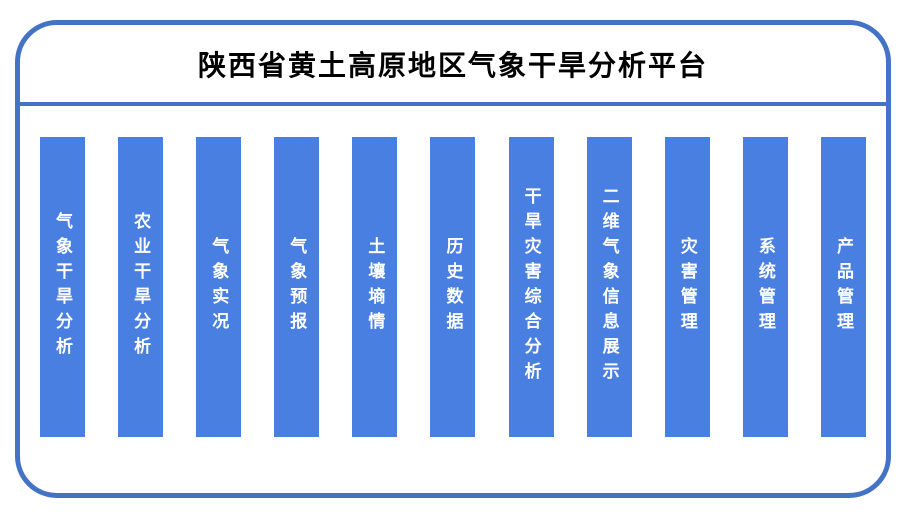  I want to click on module-bar-drought-disaster-comprehensive-analysis: 干旱灾害综合分析, so click(531, 287).